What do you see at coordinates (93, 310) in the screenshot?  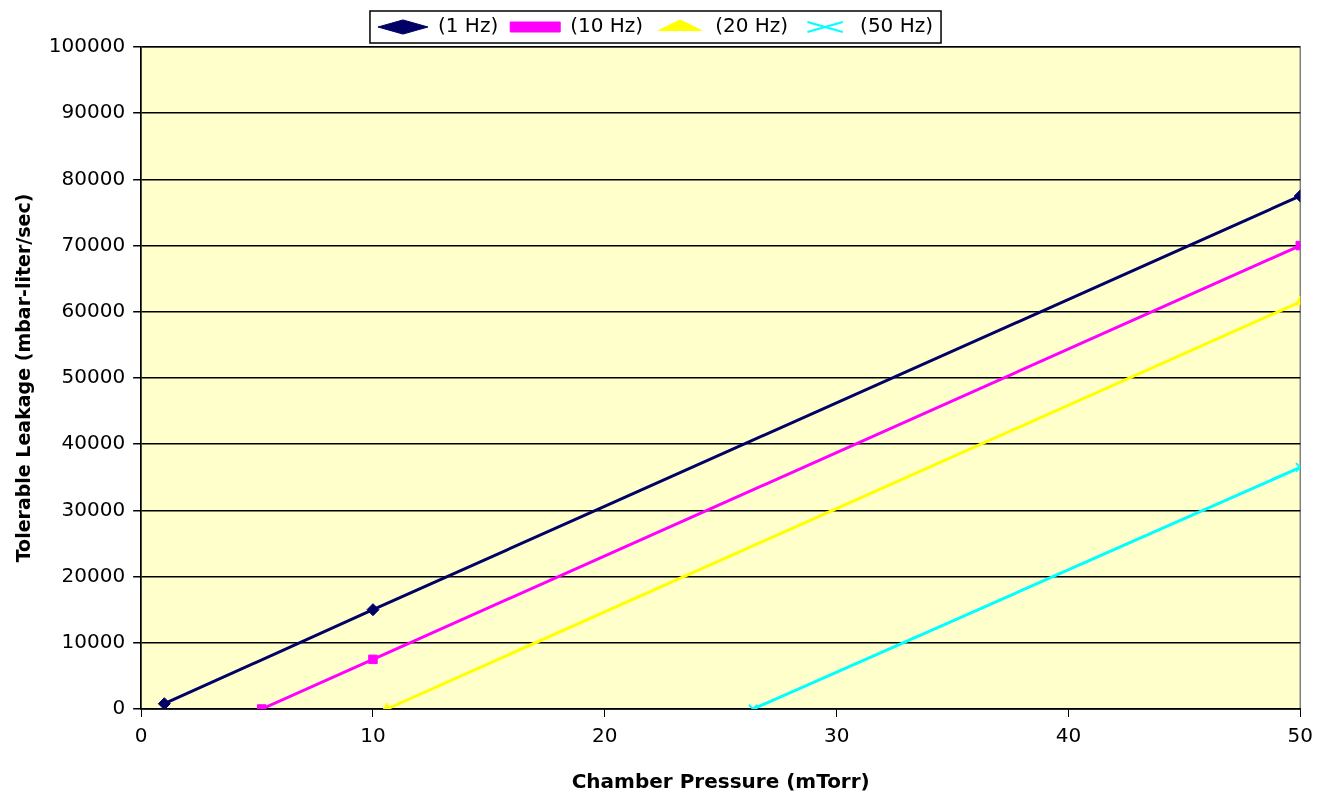 I see `y-tick-label: 60000` at bounding box center [93, 310].